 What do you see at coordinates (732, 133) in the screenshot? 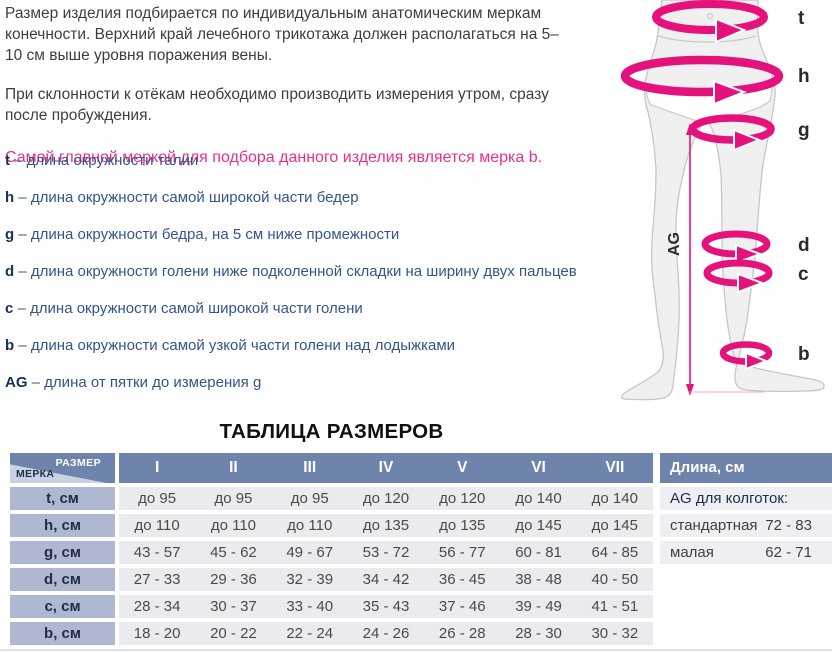
I see `measure-arrow-g` at bounding box center [732, 133].